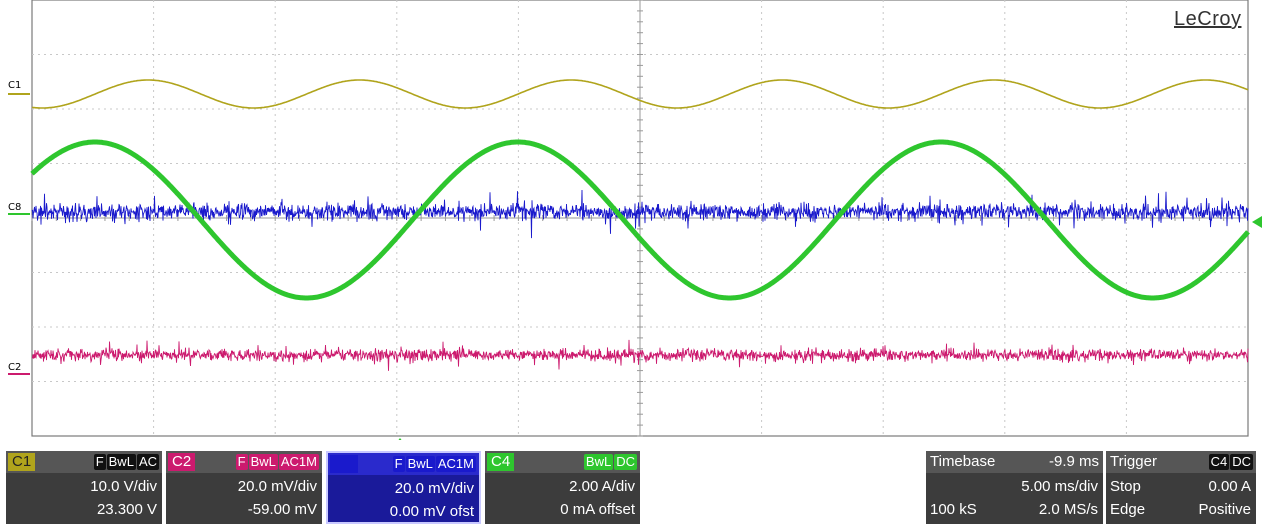 This screenshot has height=524, width=1262. What do you see at coordinates (123, 486) in the screenshot?
I see `c1-scale: 10.0 V/div` at bounding box center [123, 486].